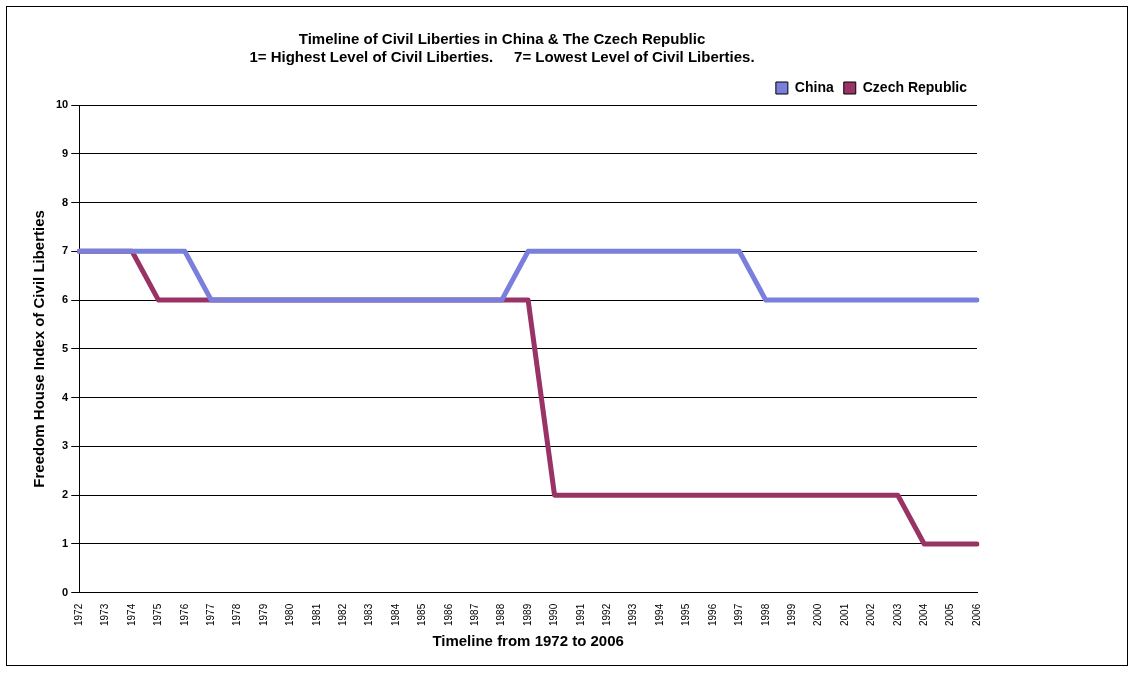  What do you see at coordinates (976, 614) in the screenshot?
I see `x-tick-label: 2006` at bounding box center [976, 614].